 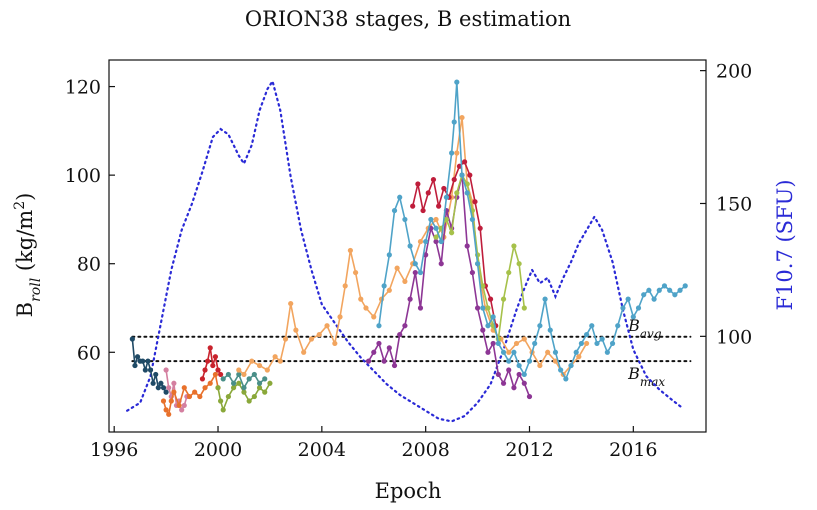 I want to click on data-point-stage-pink, so click(x=174, y=383).